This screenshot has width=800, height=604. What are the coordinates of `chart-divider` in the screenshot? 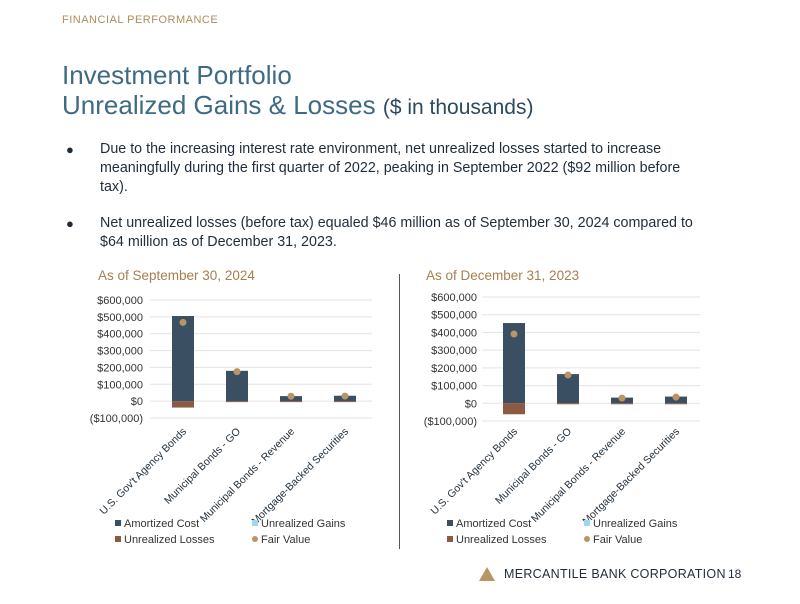 It's located at (399, 411).